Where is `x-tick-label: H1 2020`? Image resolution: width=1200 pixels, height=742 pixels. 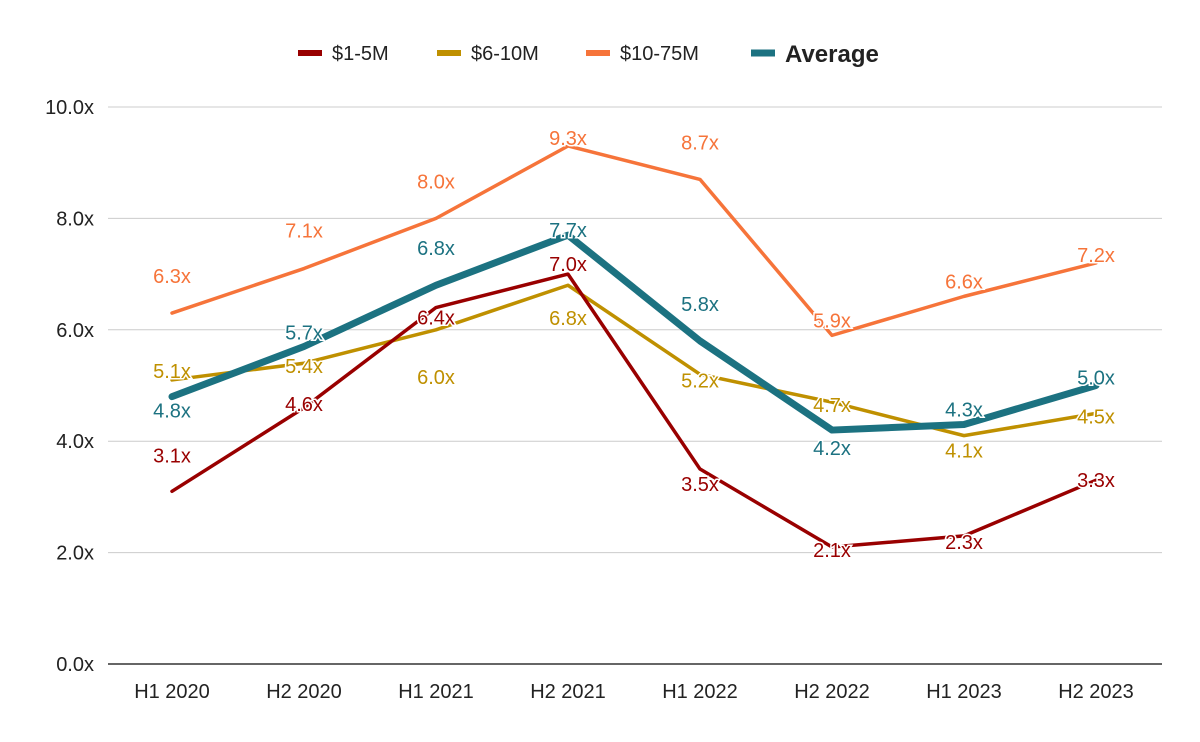 x-tick-label: H1 2020 is located at coordinates (172, 692).